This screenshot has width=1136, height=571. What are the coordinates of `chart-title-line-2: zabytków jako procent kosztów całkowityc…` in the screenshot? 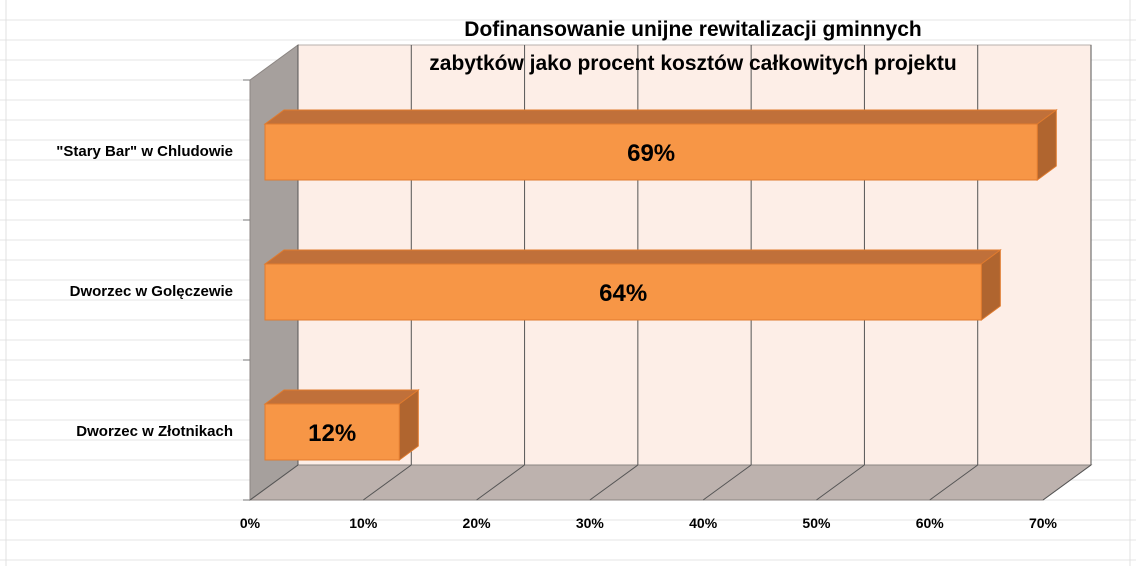 It's located at (692, 63).